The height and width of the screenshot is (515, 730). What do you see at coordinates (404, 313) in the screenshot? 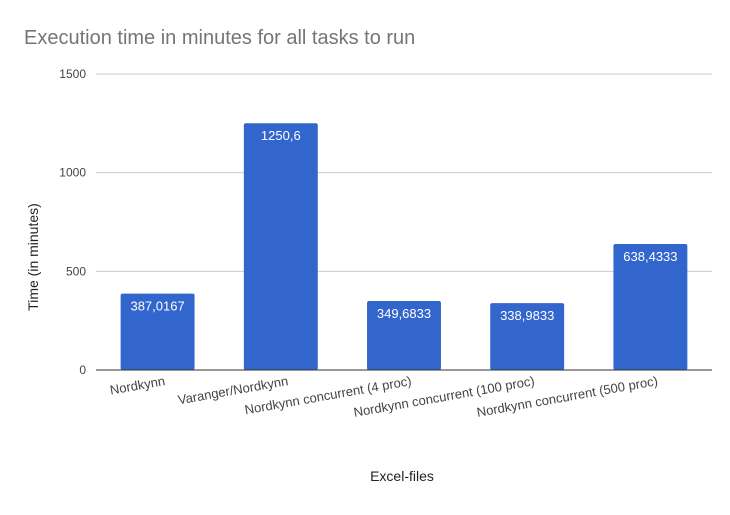
I see `data-label: 349,6833` at bounding box center [404, 313].